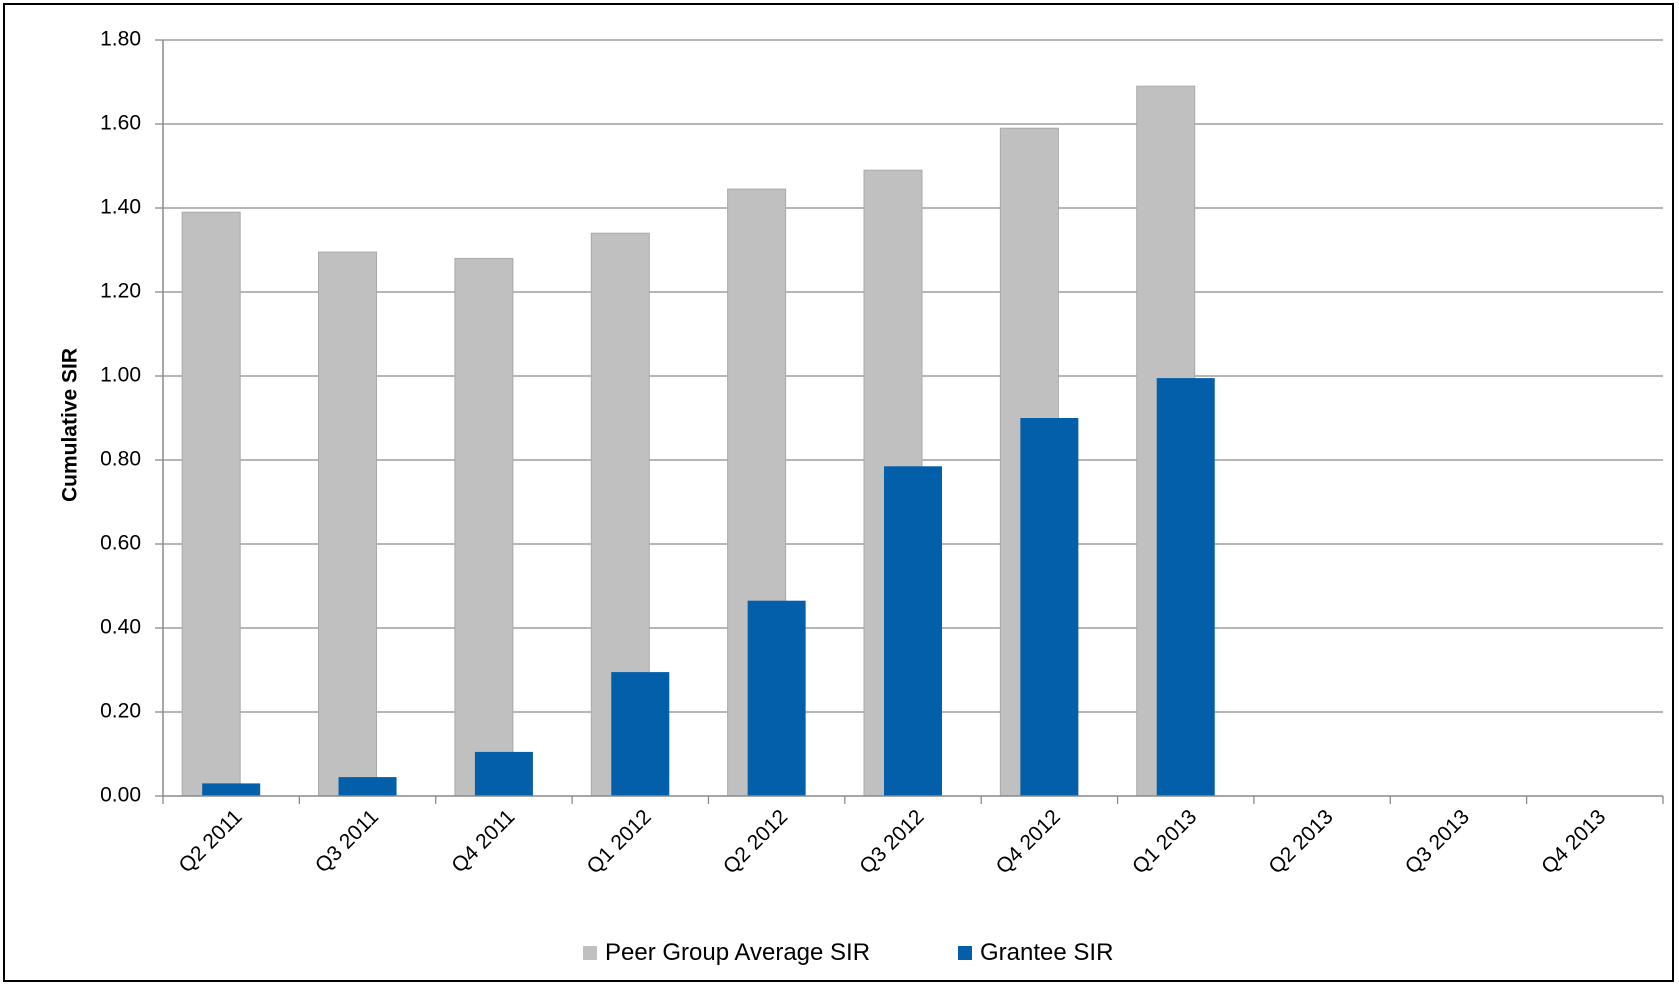 This screenshot has width=1679, height=987. Describe the element at coordinates (120, 207) in the screenshot. I see `y-tick-label: 1.40` at that location.